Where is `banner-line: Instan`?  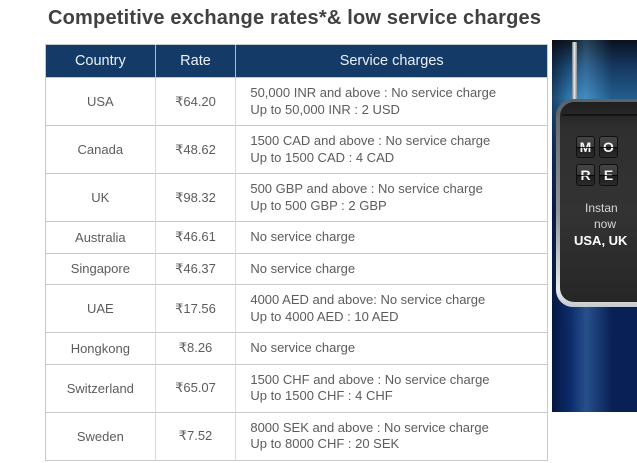
banner-line: Instan is located at coordinates (601, 208).